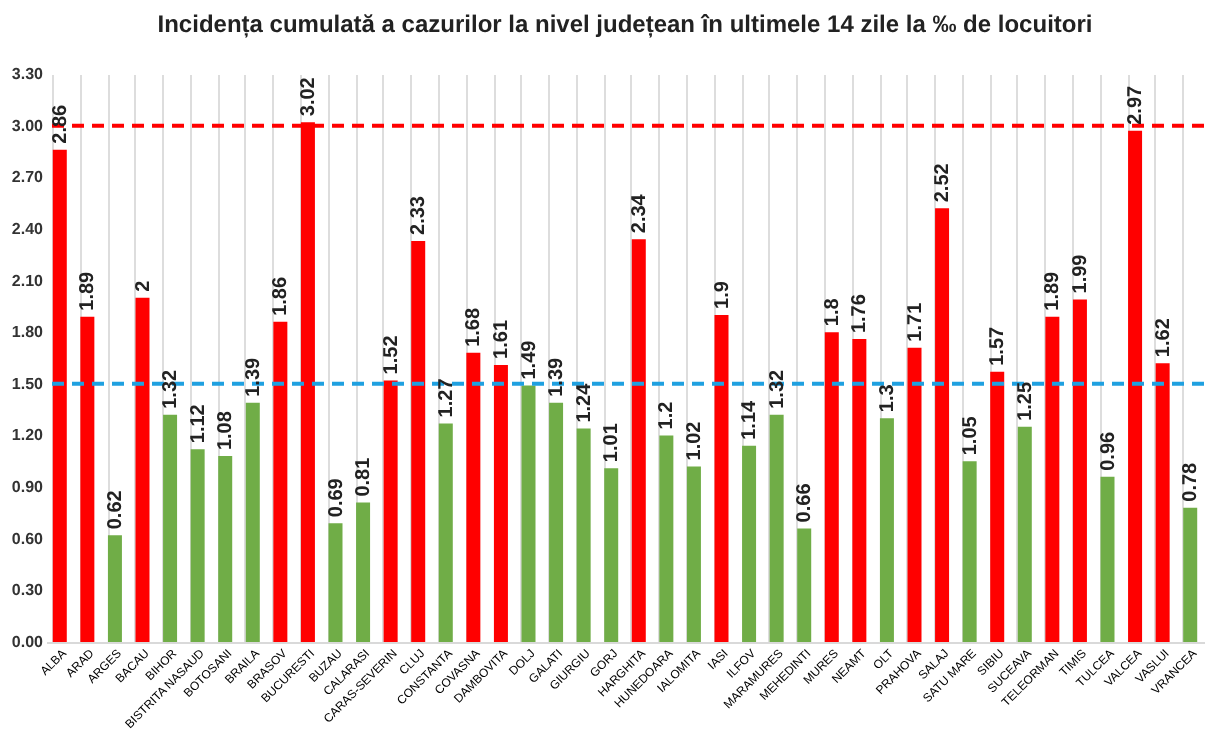 The width and height of the screenshot is (1222, 738). I want to click on y-tick-label: 2.10, so click(28, 280).